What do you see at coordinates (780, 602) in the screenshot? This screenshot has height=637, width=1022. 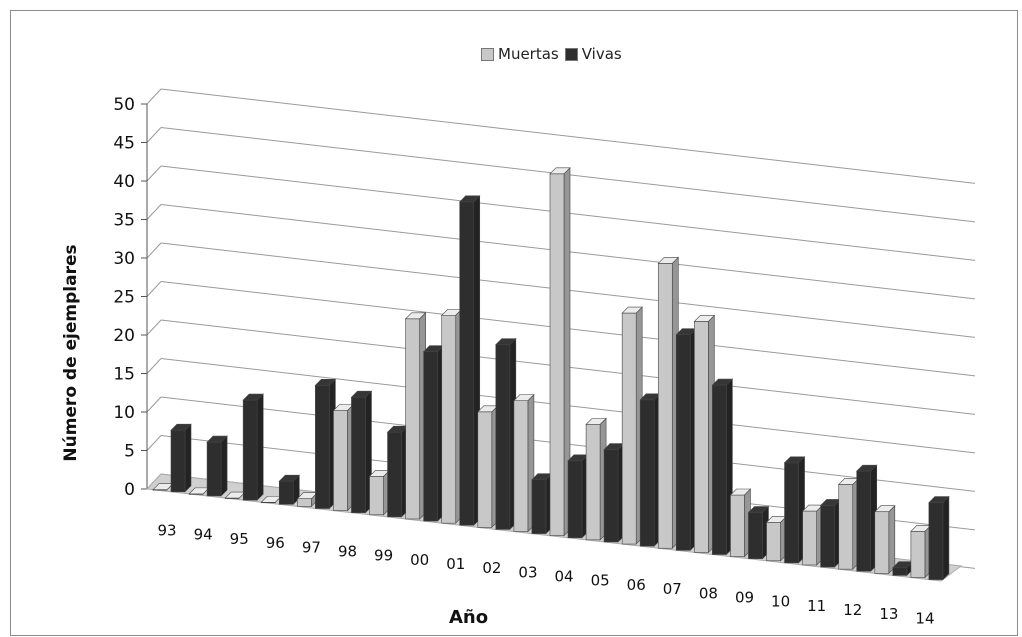 I see `x-tick-label: 10` at bounding box center [780, 602].